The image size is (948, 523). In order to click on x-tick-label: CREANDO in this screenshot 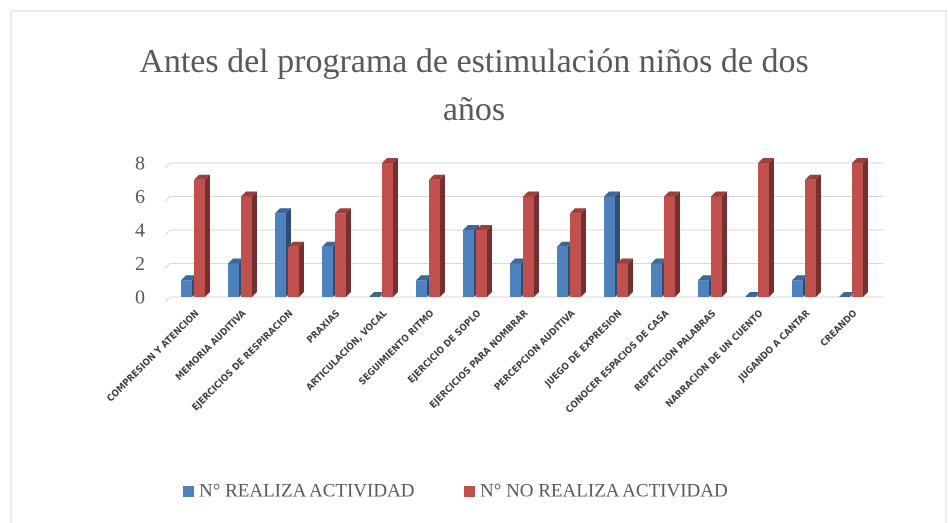, I will do `click(838, 328)`.